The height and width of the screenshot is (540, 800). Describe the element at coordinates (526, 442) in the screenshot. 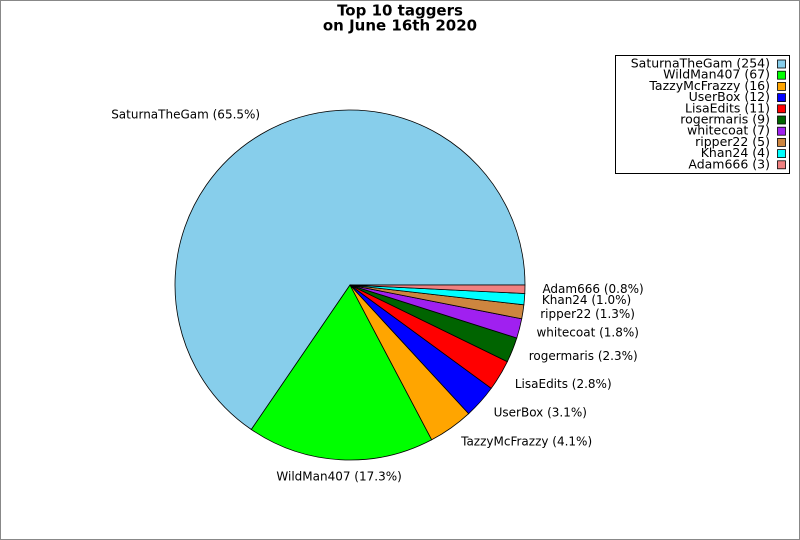

I see `slice-label: TazzyMcFrazzy (4.1%)` at that location.